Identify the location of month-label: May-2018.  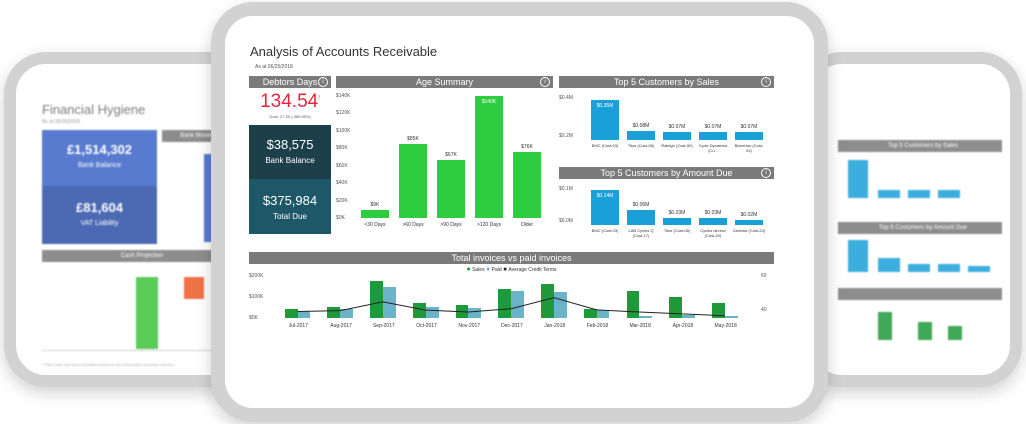
(725, 326).